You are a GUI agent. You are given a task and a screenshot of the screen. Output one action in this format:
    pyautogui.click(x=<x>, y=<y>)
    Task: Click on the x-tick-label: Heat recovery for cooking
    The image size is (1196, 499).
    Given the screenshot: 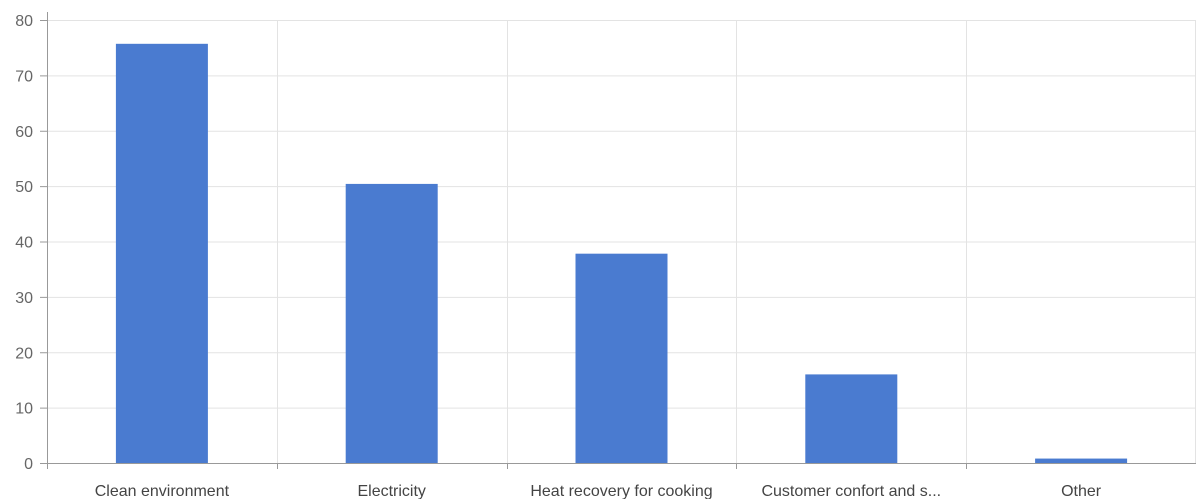 What is the action you would take?
    pyautogui.click(x=621, y=491)
    